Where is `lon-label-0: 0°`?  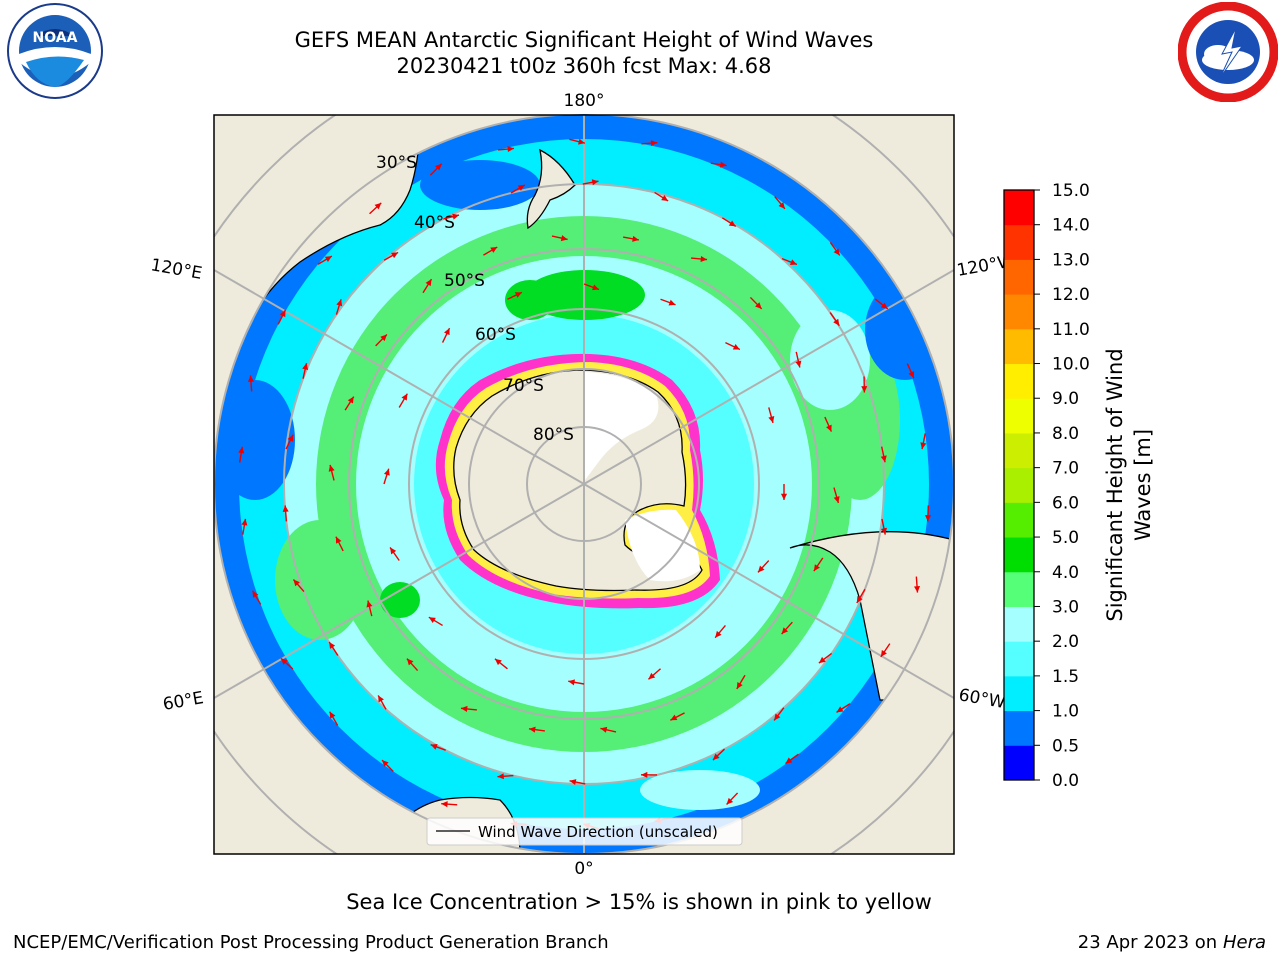 lon-label-0: 0° is located at coordinates (583, 869).